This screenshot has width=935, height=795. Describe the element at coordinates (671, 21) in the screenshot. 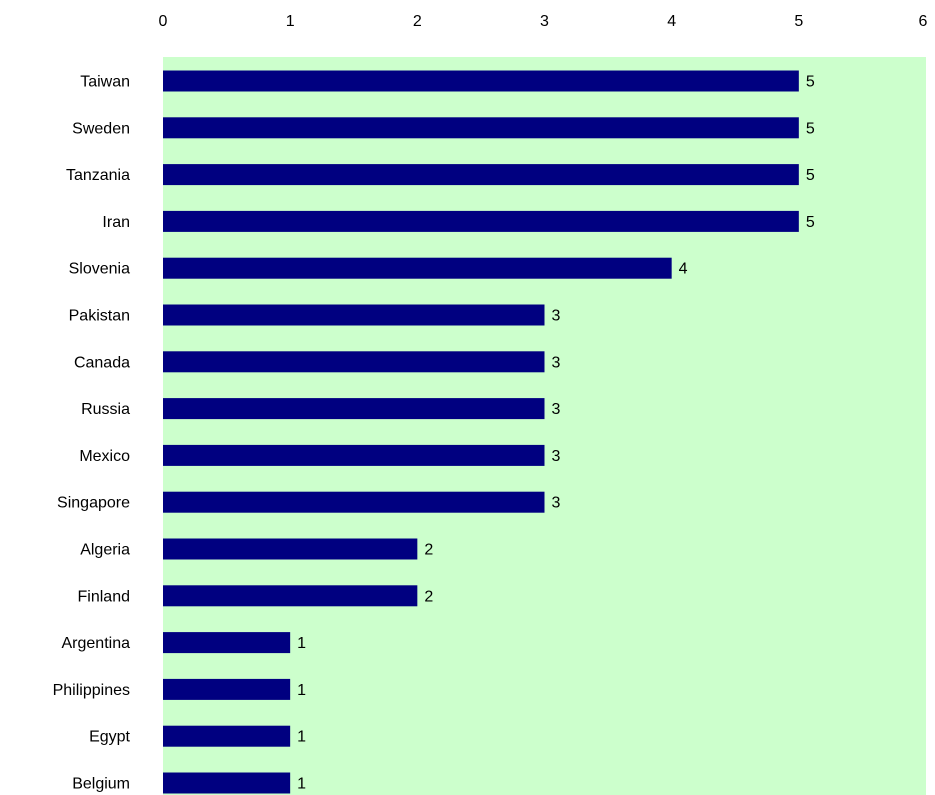

I see `x-tick-label: 4` at that location.